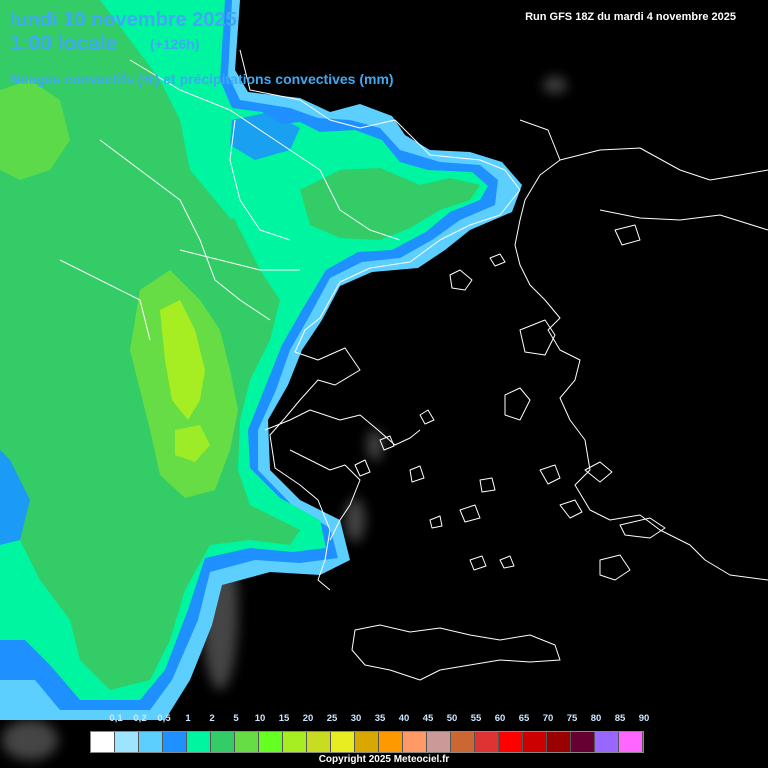 This screenshot has width=768, height=768. What do you see at coordinates (524, 718) in the screenshot?
I see `legend-label: 65` at bounding box center [524, 718].